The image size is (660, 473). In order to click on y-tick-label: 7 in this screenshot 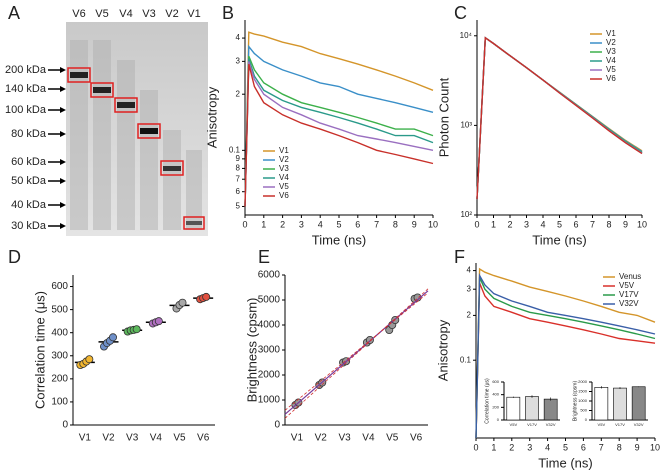, I will do `click(238, 178)`.